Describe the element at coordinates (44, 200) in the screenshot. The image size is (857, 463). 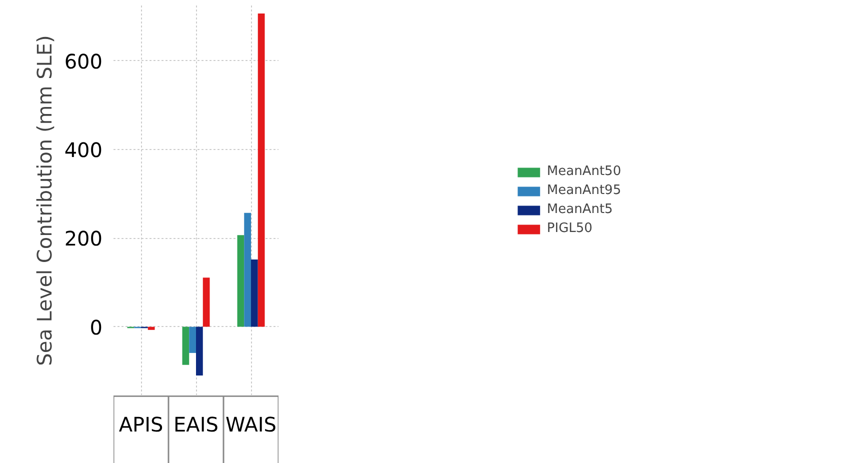
I see `y-axis-title: Sea Level Contribution (mm SLE)` at that location.